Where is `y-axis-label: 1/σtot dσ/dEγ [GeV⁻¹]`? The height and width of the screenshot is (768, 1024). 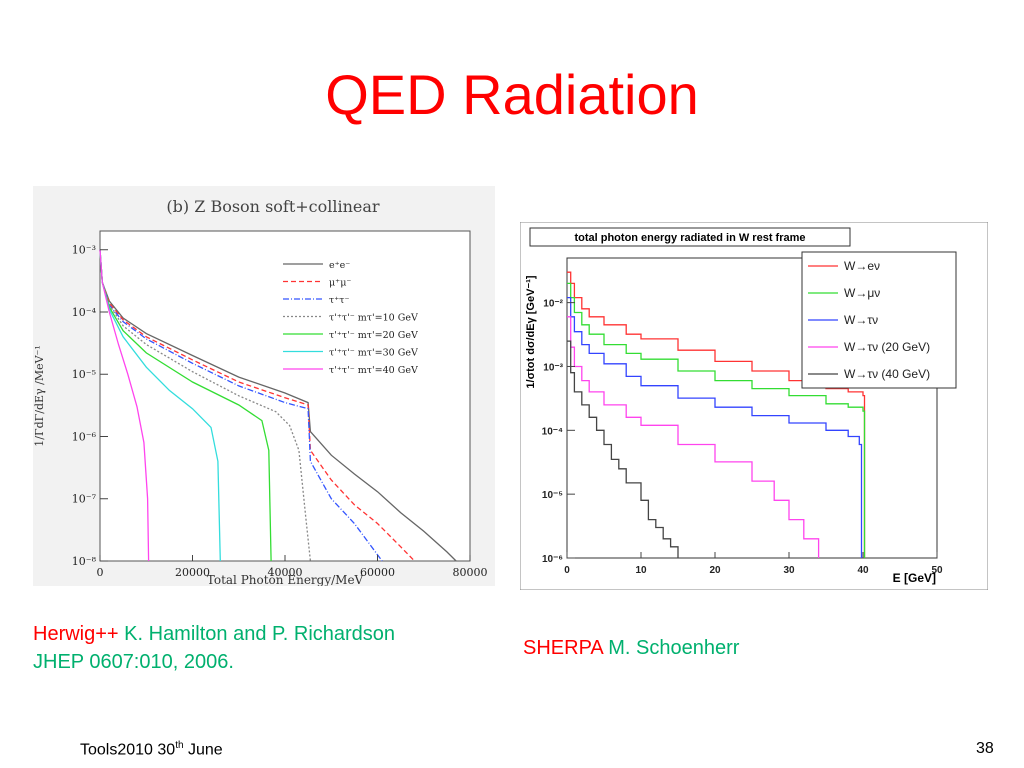
y-axis-label: 1/σtot dσ/dEγ [GeV⁻¹] is located at coordinates (531, 331).